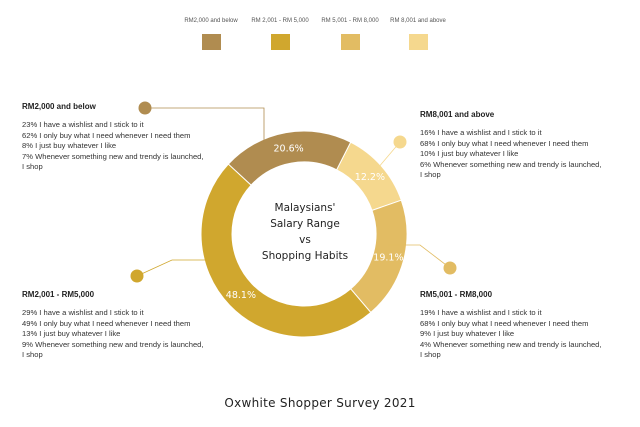  I want to click on value-label-rm2001-5000: 48.1%, so click(241, 295).